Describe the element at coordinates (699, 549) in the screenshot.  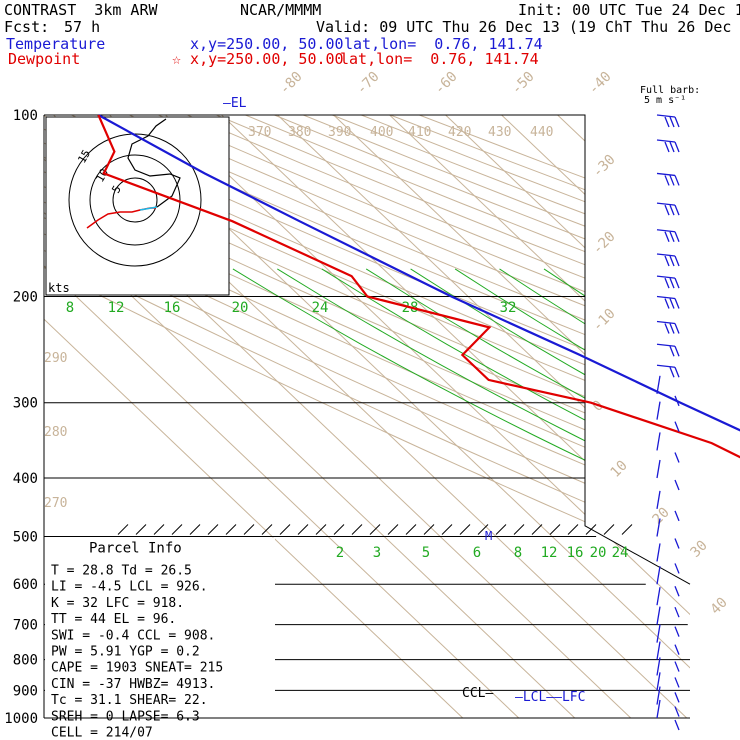
I see `isotherm-label: 30` at that location.